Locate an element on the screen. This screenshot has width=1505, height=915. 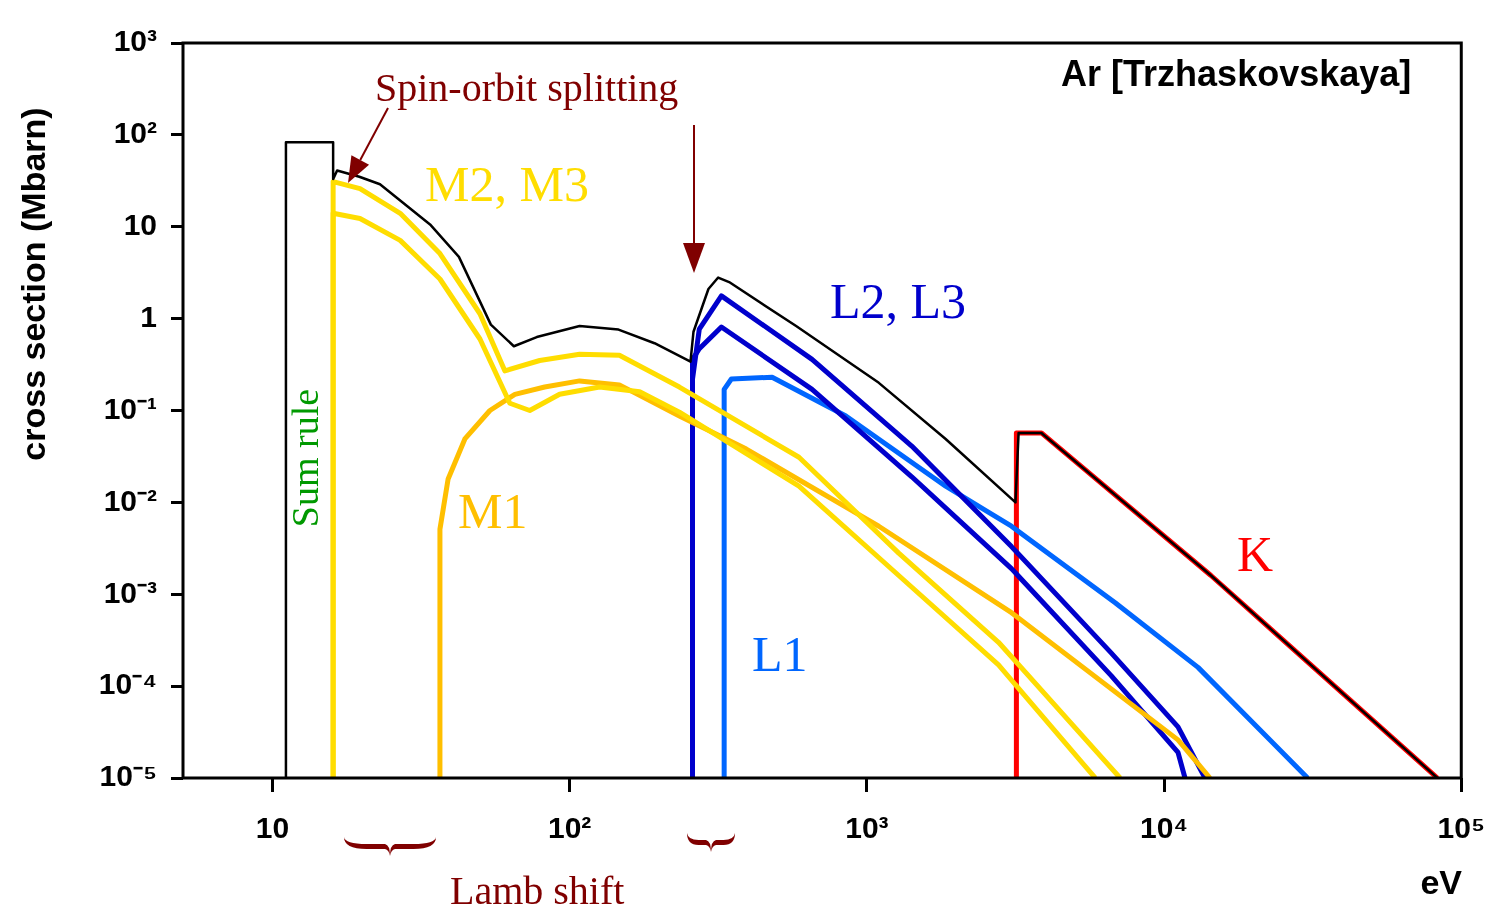
x-tick-label: 10⁵ is located at coordinates (1461, 828).